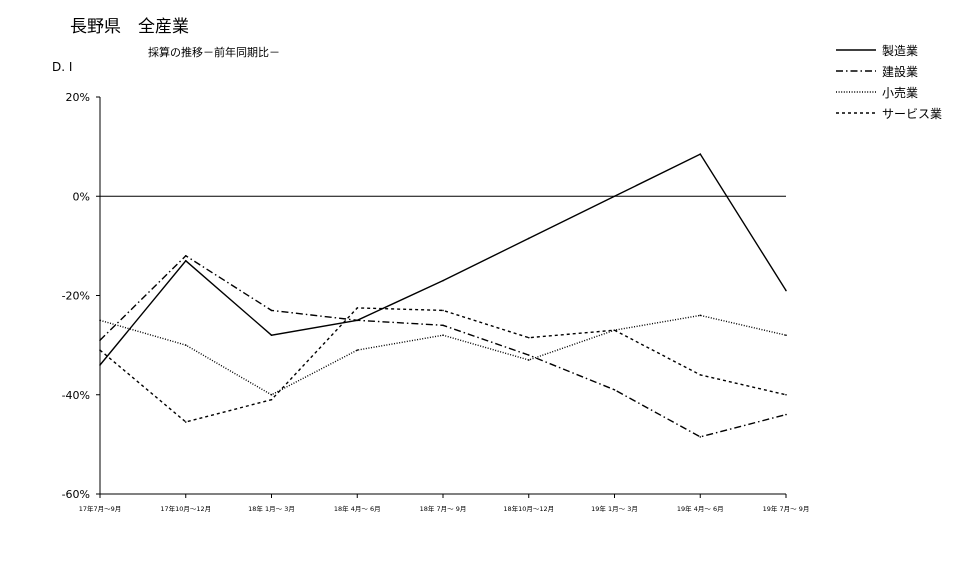  Describe the element at coordinates (62, 67) in the screenshot. I see `y-axis-label: D. I` at that location.